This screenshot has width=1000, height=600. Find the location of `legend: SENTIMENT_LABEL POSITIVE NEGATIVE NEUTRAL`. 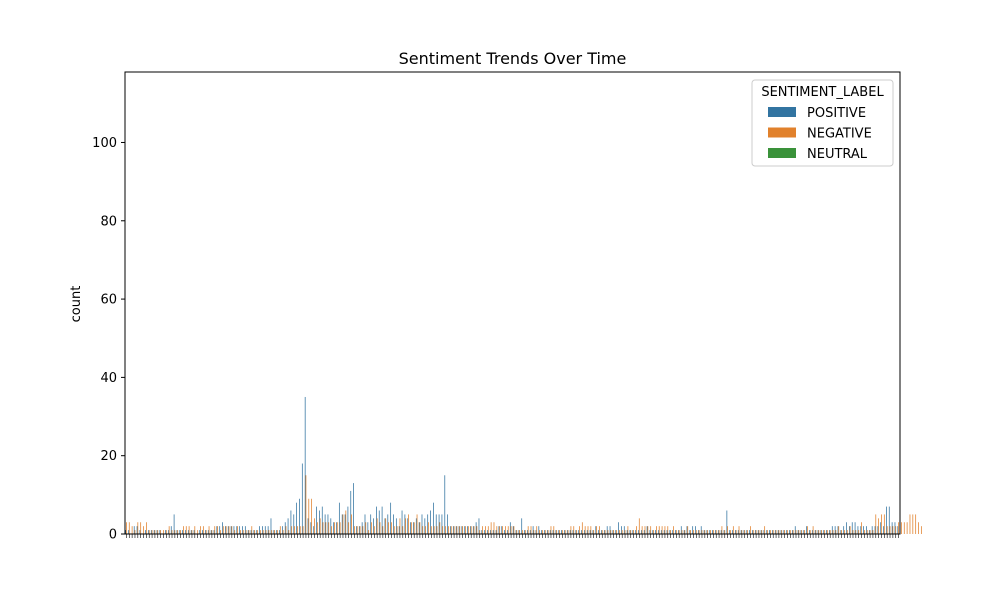

legend: SENTIMENT_LABEL POSITIVE NEGATIVE NEUTRAL is located at coordinates (822, 123).